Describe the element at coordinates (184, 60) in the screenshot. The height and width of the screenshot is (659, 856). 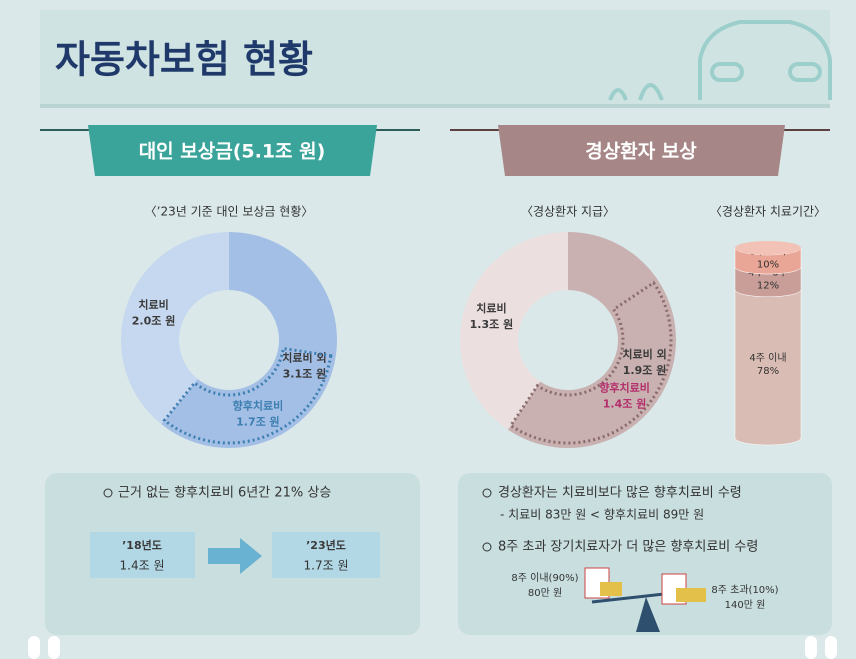
I see `page-title: 자동차보험 현황` at that location.